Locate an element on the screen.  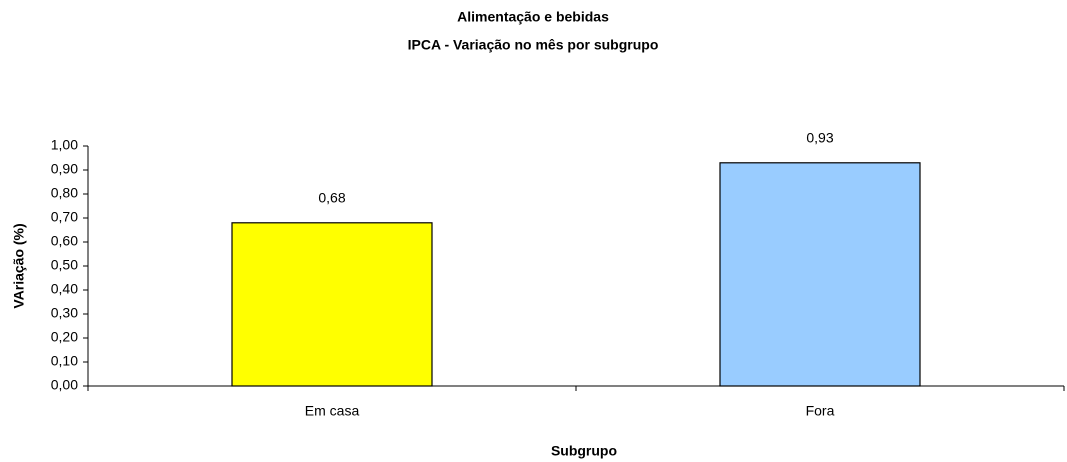
x-tick-label: Fora is located at coordinates (820, 411).